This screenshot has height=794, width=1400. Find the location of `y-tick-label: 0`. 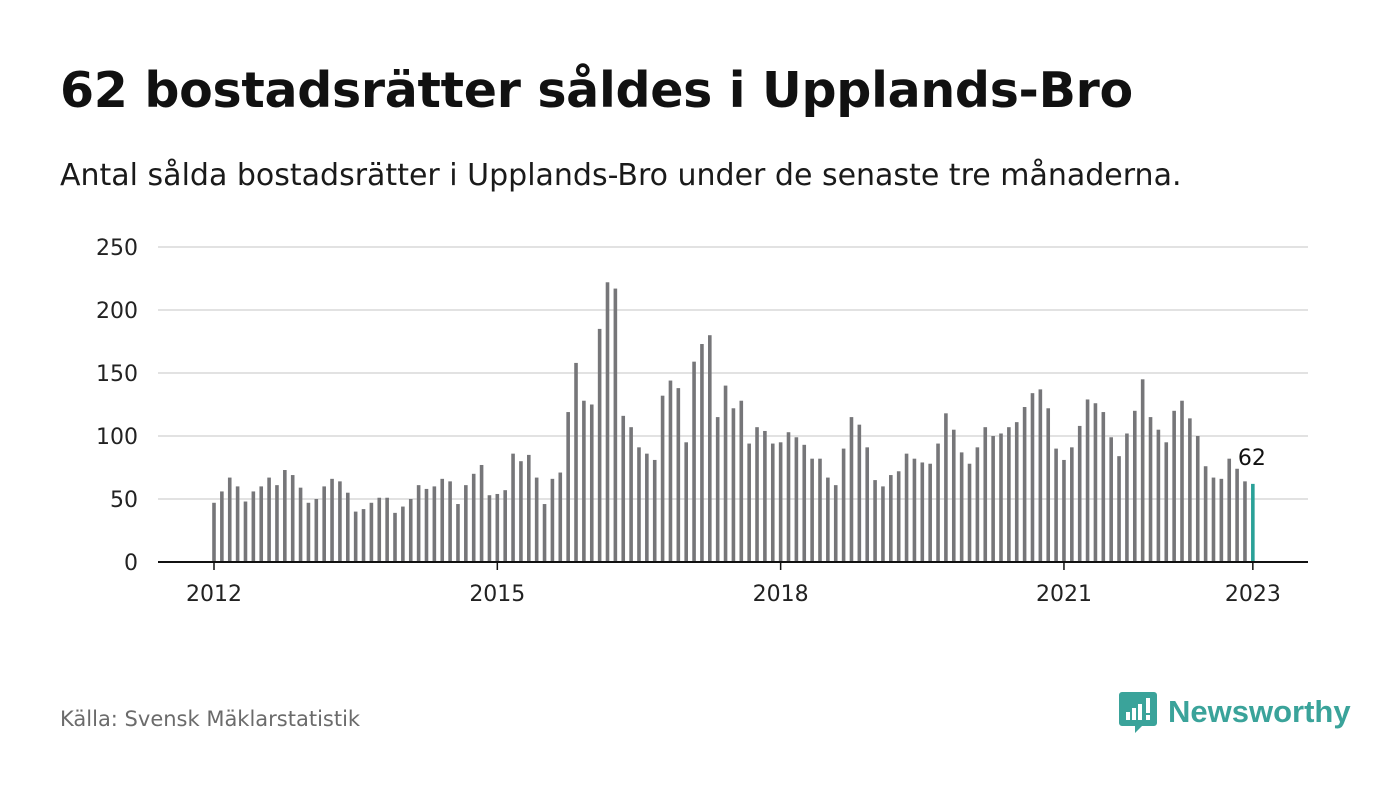

y-tick-label: 0 is located at coordinates (131, 563).